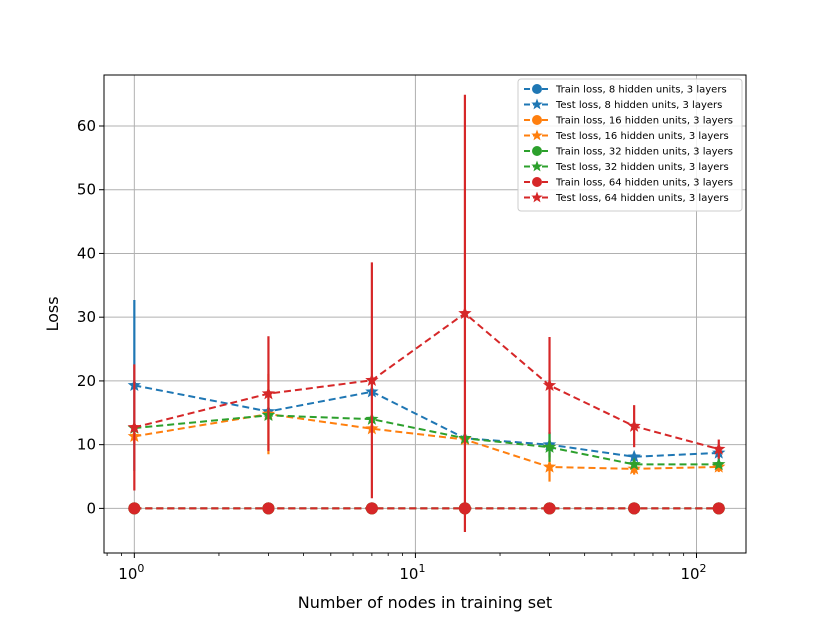 This screenshot has width=830, height=623. Describe the element at coordinates (642, 167) in the screenshot. I see `legend-label: Test loss, 32 hidden units, 3 layers` at that location.